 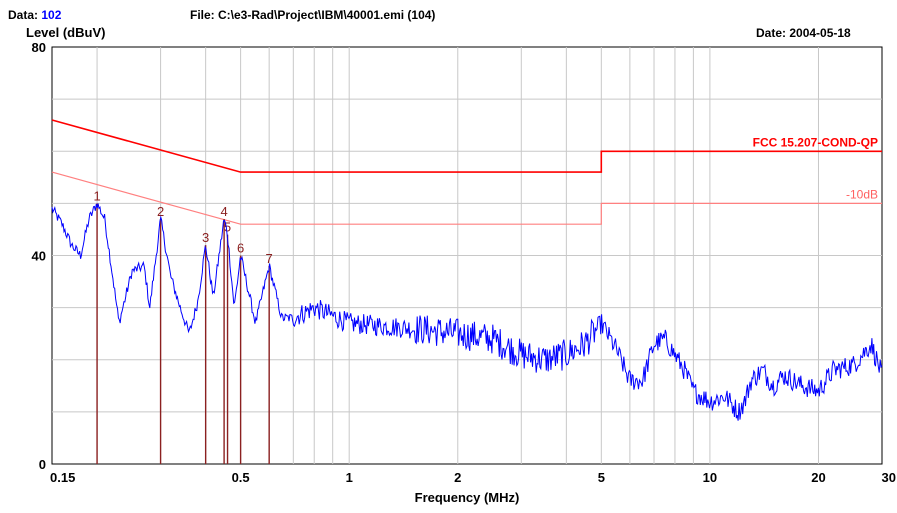 I want to click on marker-label: 3, so click(x=205, y=237).